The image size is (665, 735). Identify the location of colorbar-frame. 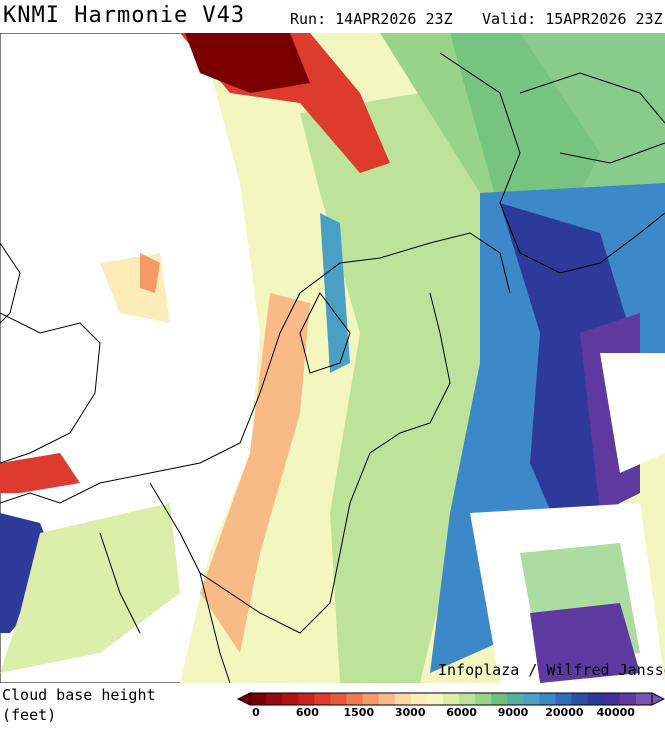
(451, 699).